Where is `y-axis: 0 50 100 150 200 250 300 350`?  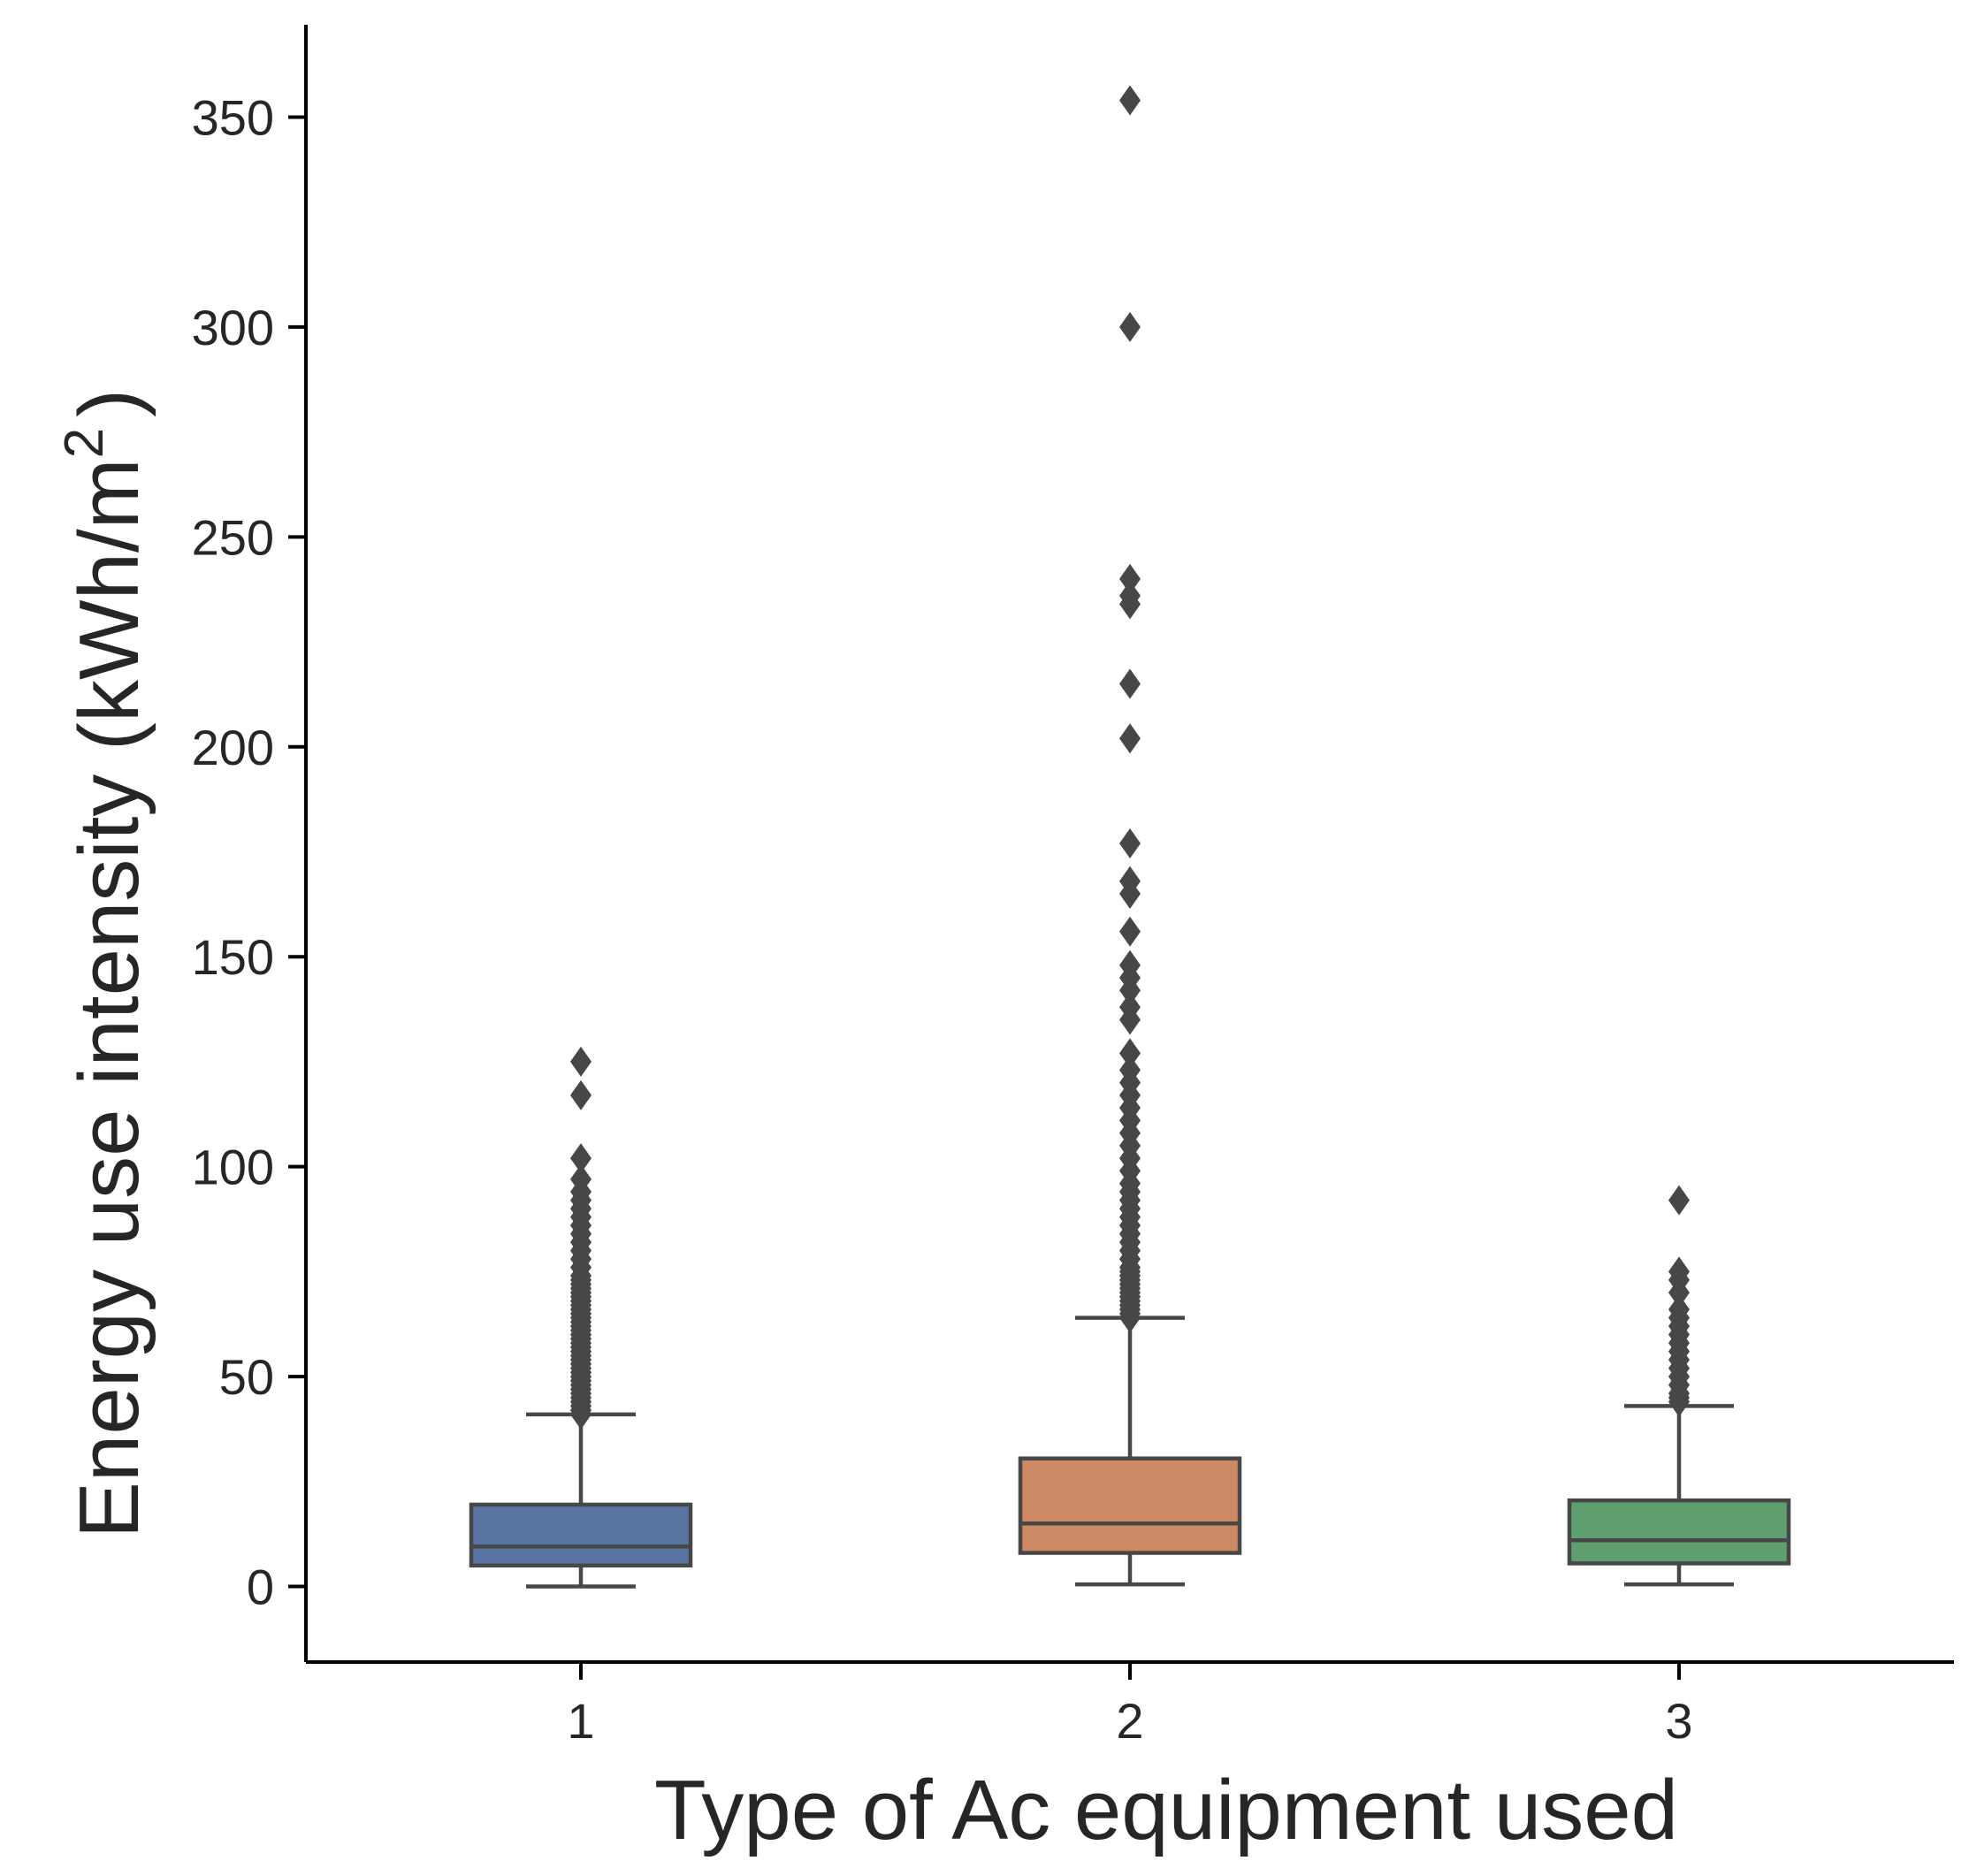 y-axis: 0 50 100 150 200 250 300 350 is located at coordinates (250, 843).